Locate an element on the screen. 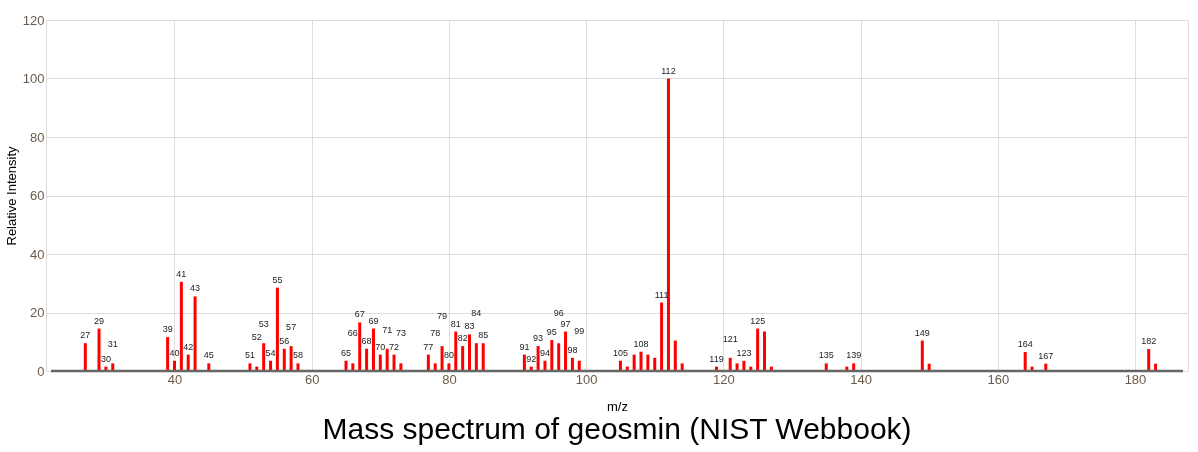 This screenshot has height=452, width=1198. y-tick-label: 100 is located at coordinates (33, 78).